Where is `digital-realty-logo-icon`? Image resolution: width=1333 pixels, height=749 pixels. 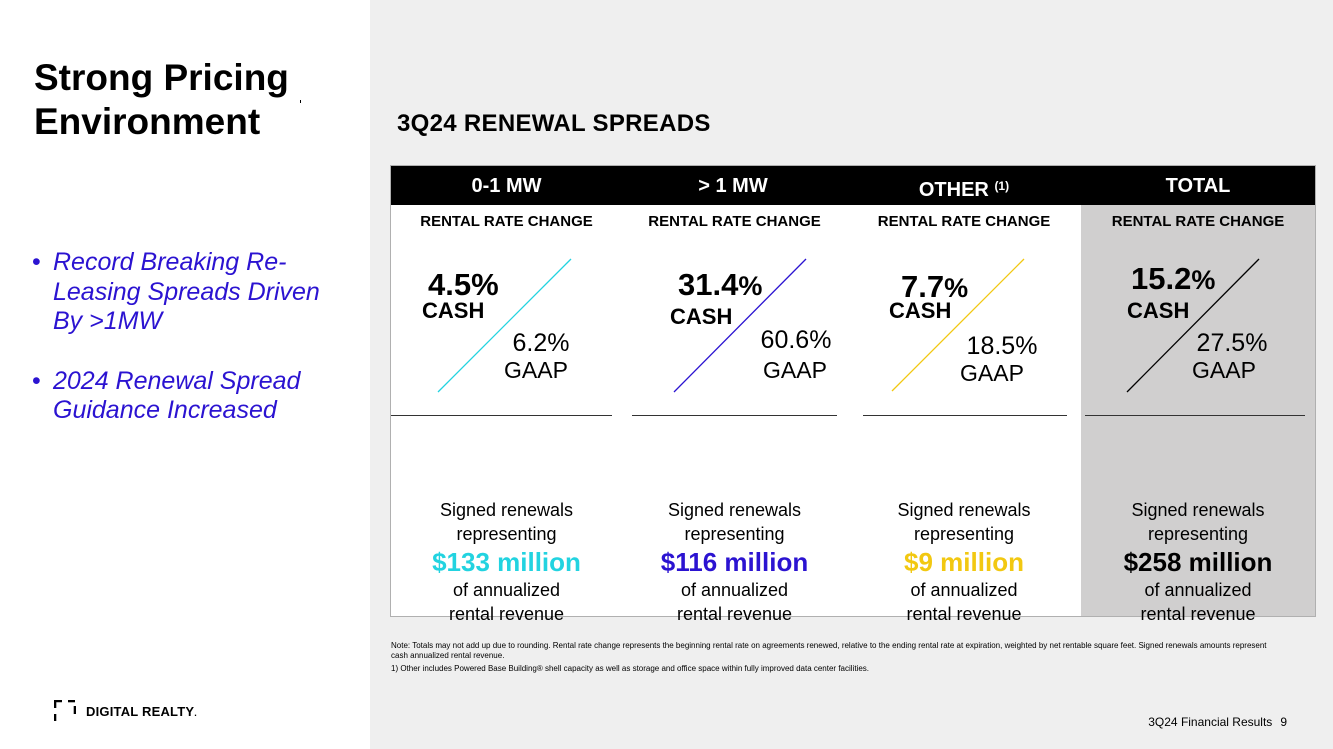
digital-realty-logo-icon is located at coordinates (65, 711).